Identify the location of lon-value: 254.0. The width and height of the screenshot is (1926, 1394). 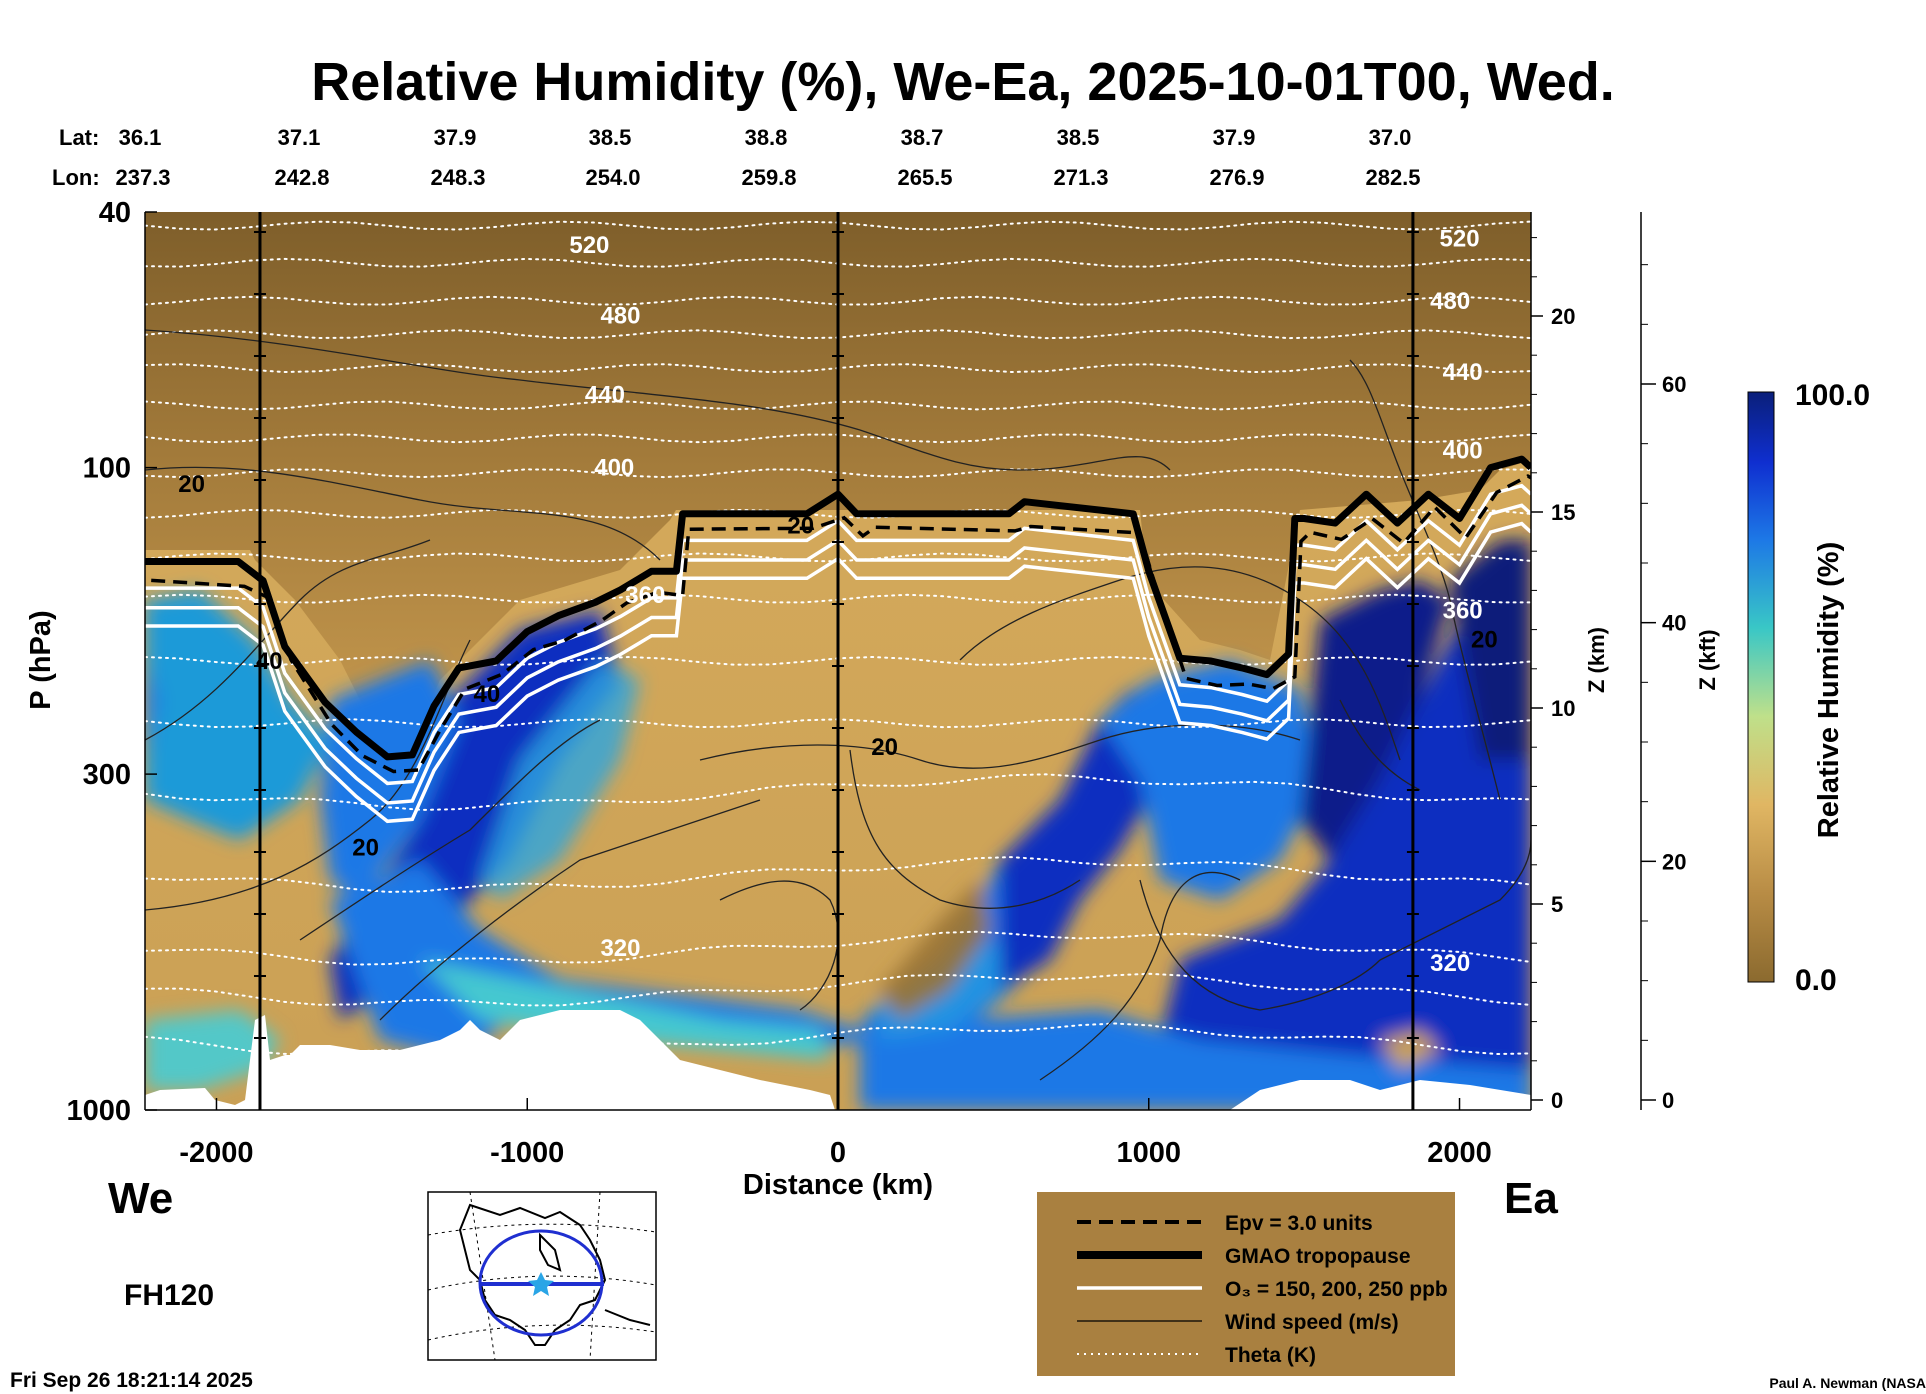
(612, 177).